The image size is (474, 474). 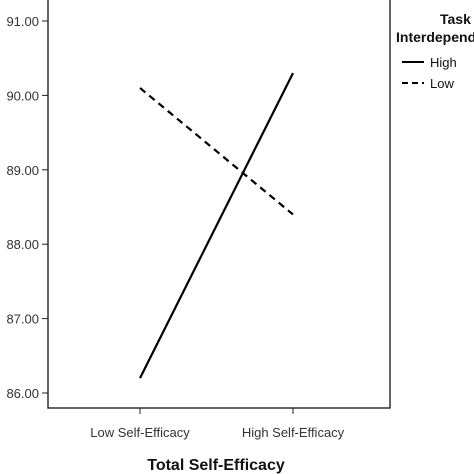 I want to click on y-tick-label: 86.00, so click(x=22, y=393).